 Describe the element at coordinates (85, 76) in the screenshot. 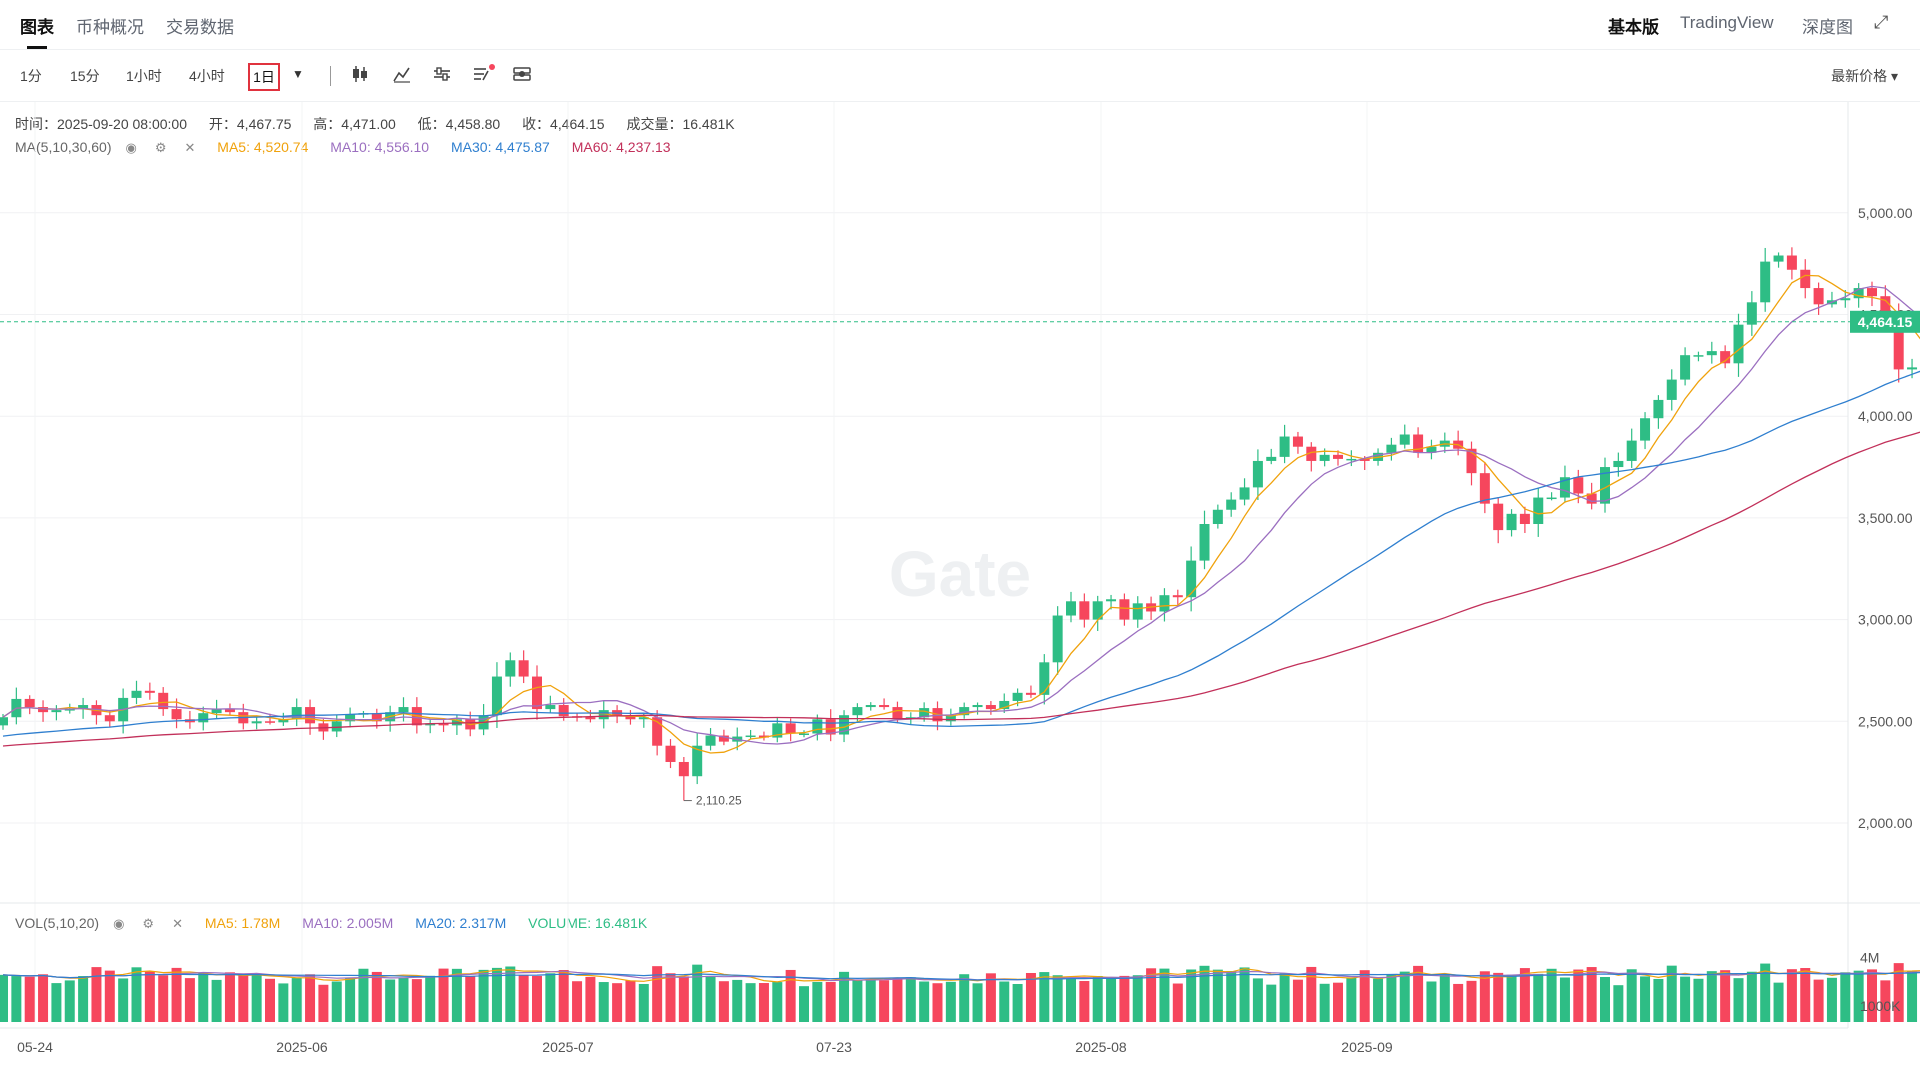

I see `interval-15m: 15分` at that location.